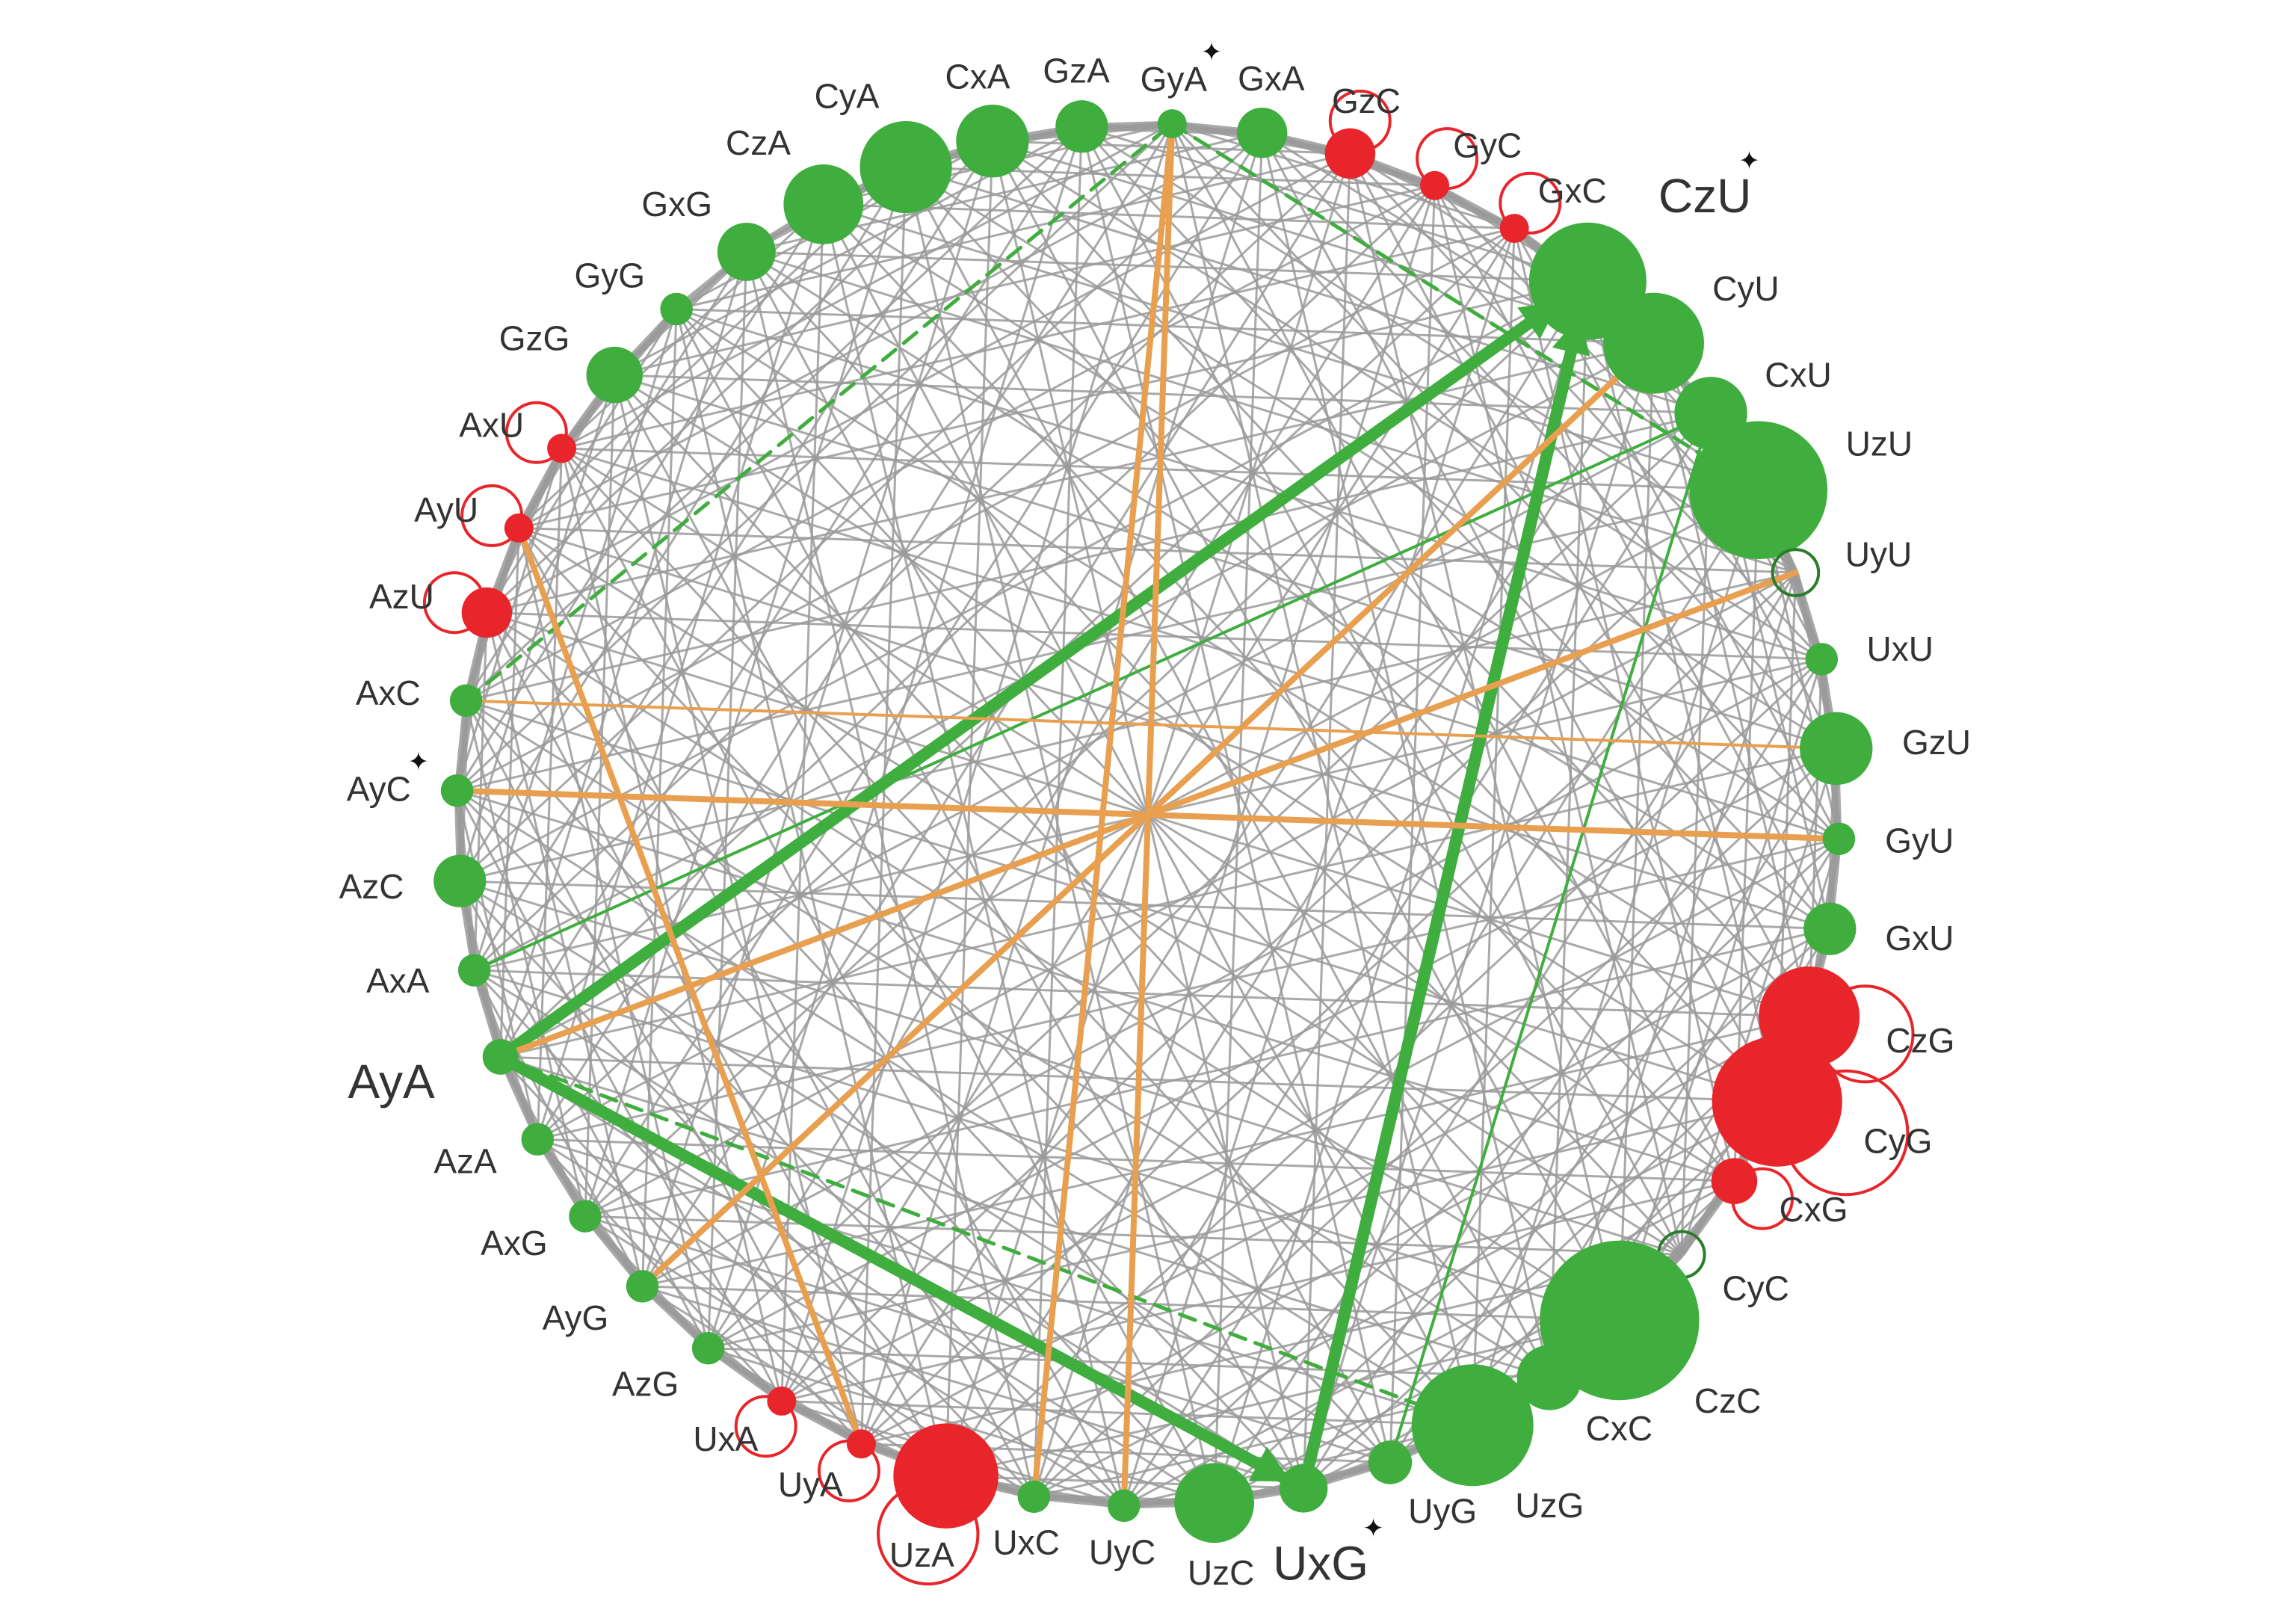  Describe the element at coordinates (1077, 71) in the screenshot. I see `label-GzA: GzA` at that location.